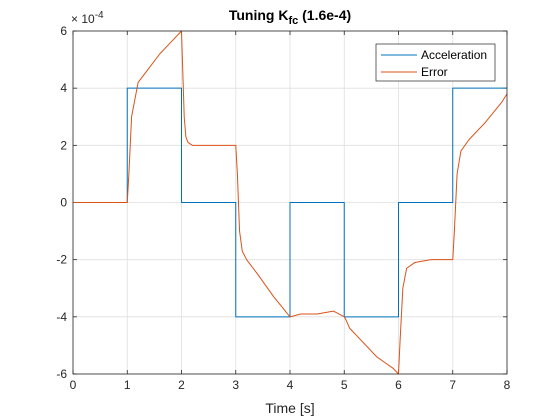 This screenshot has height=420, width=560. I want to click on x-tick-label: 3, so click(235, 385).